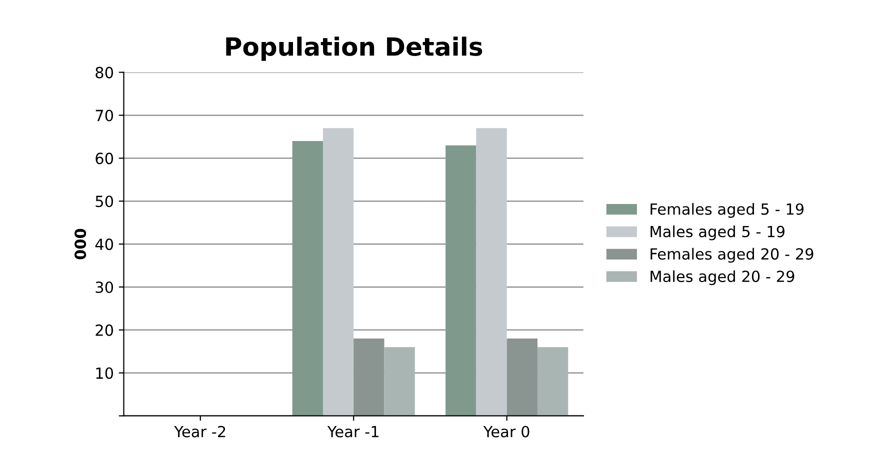  Describe the element at coordinates (200, 432) in the screenshot. I see `x-tick-label: Year -2` at that location.